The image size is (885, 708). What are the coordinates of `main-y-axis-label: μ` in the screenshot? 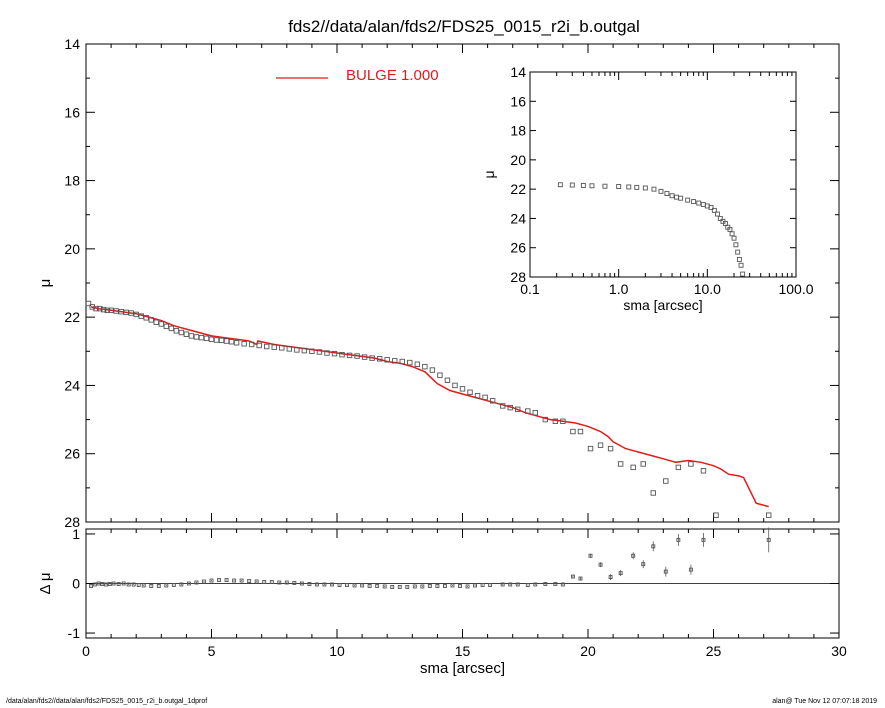 It's located at (45, 283).